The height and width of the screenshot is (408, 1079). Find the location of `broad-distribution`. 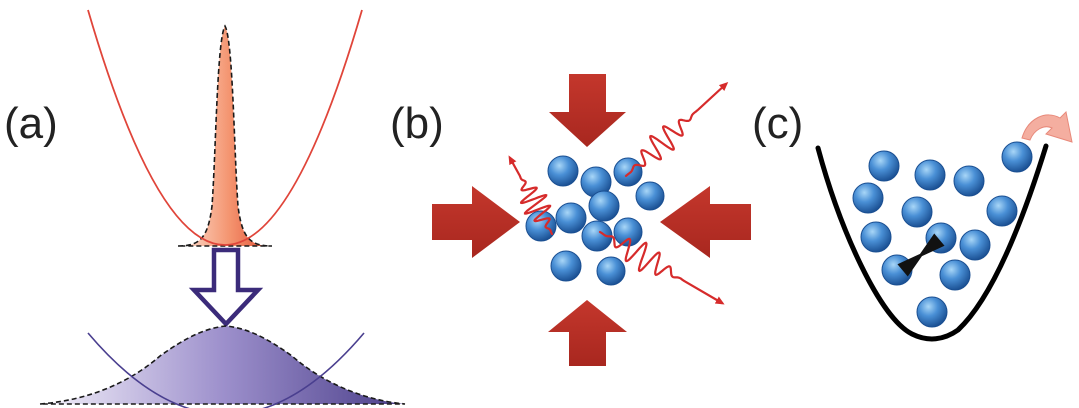

broad-distribution is located at coordinates (222, 365).